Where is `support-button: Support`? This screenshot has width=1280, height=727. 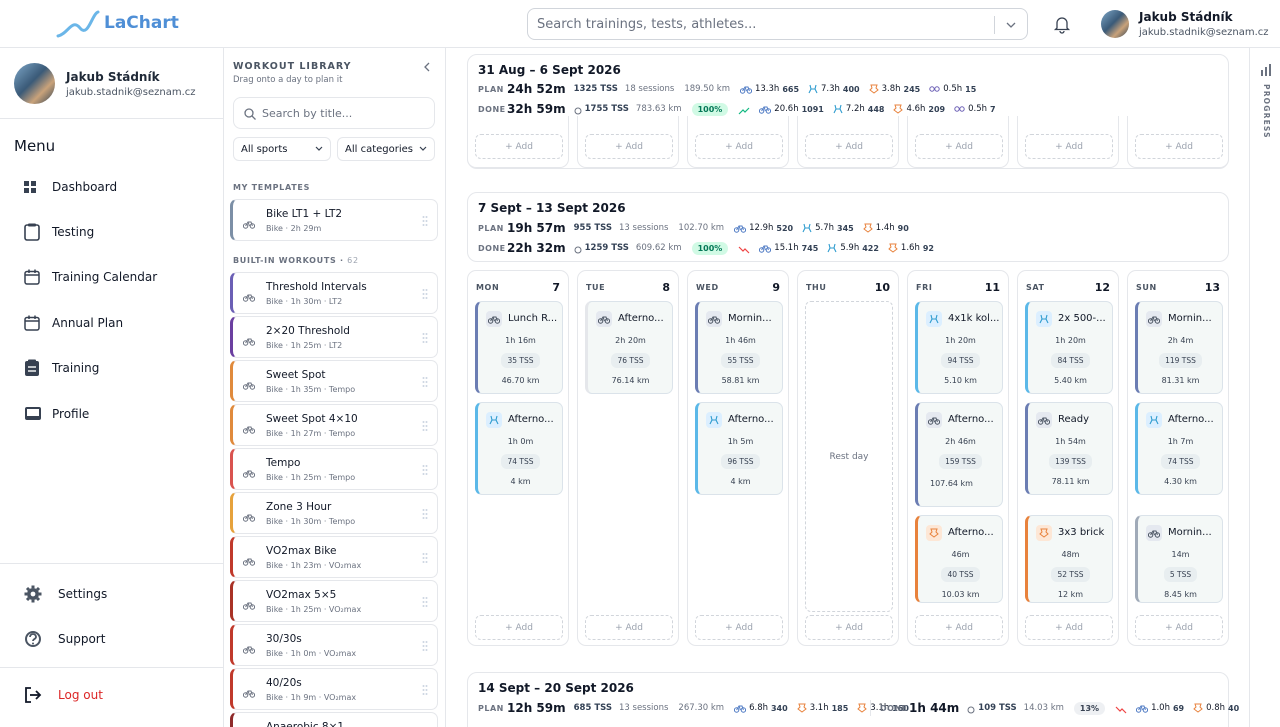 support-button: Support is located at coordinates (120, 639).